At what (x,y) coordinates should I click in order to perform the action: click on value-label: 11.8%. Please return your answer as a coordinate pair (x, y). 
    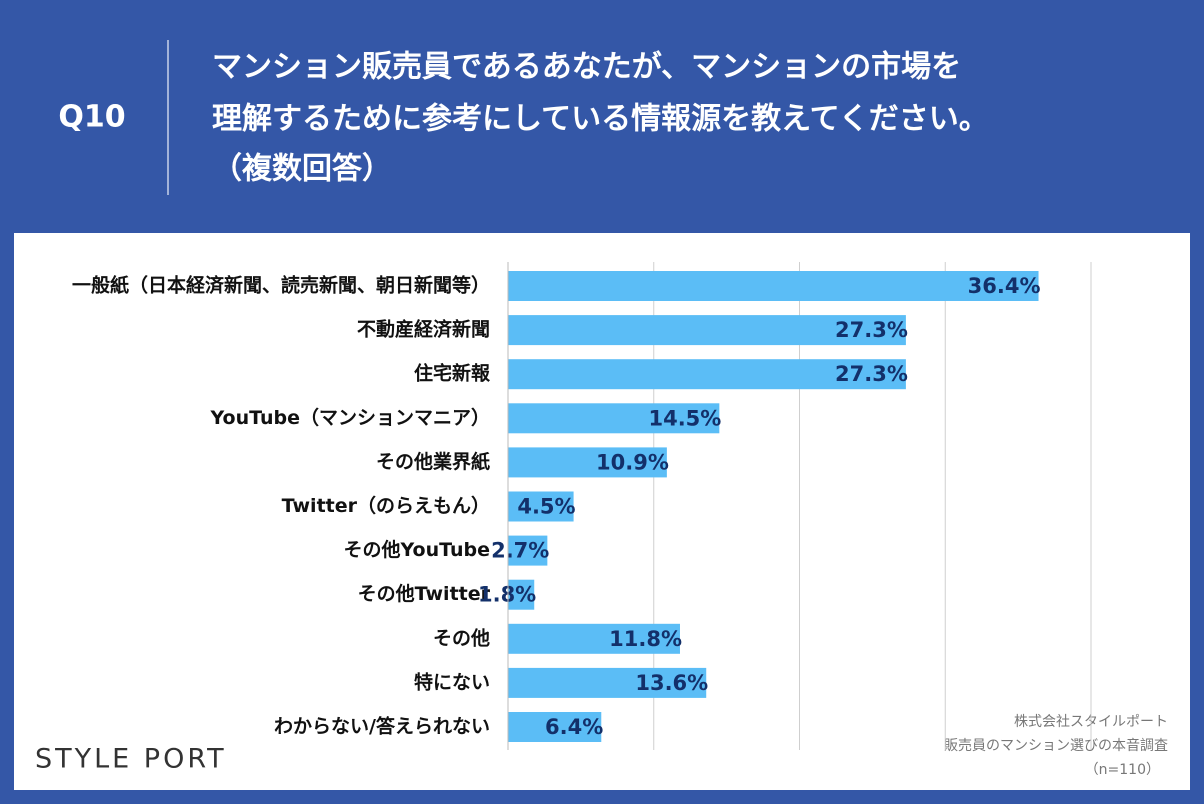
    Looking at the image, I should click on (645, 639).